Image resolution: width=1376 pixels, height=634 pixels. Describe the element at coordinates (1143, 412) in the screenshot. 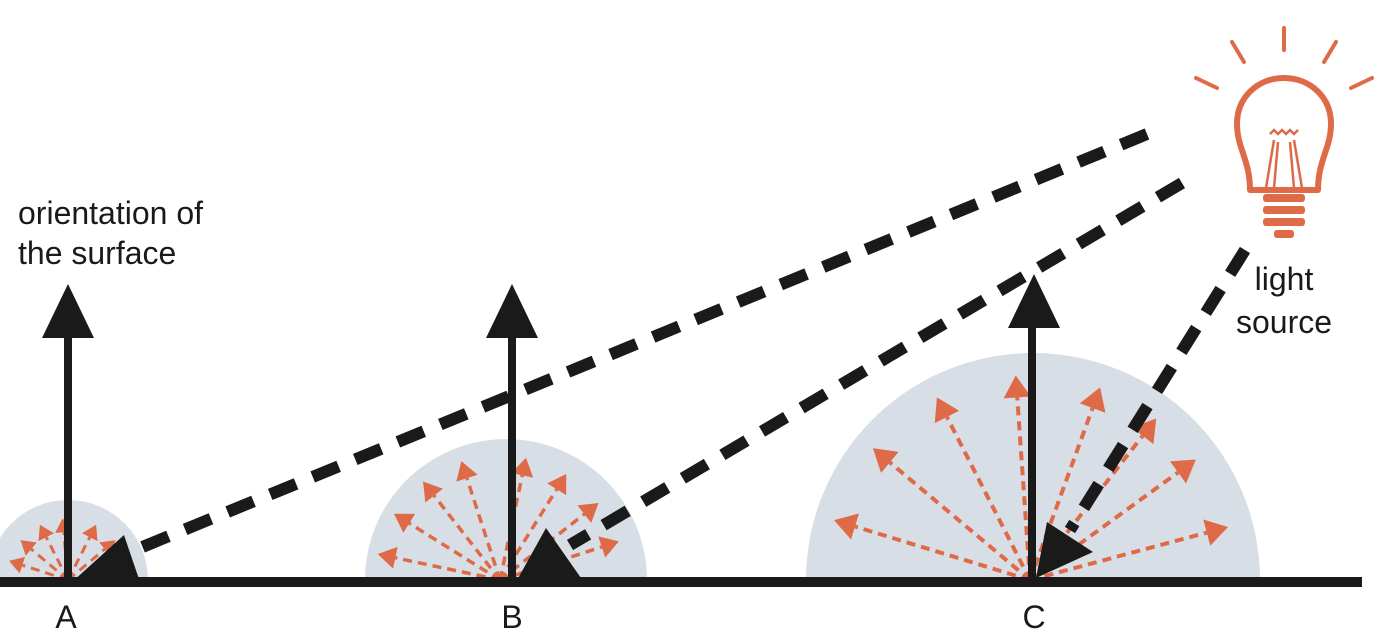

I see `incoming-ray-c` at that location.